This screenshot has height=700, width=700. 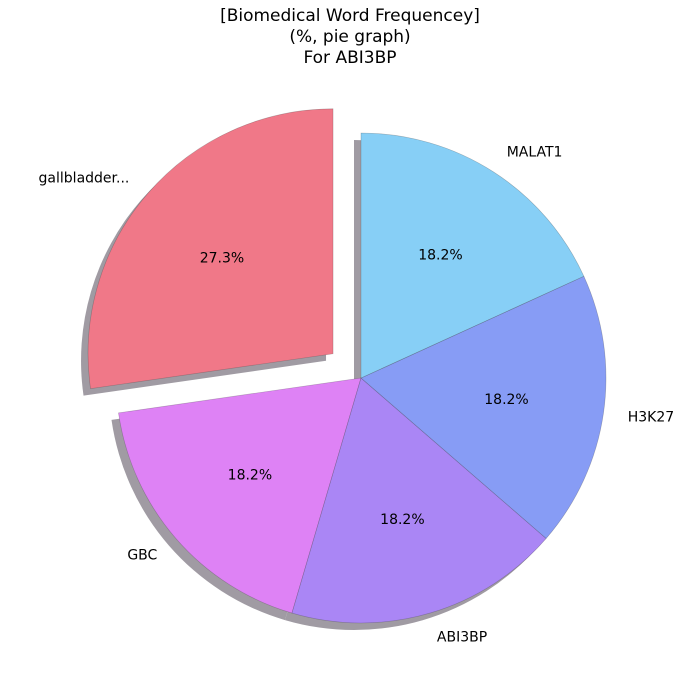 I want to click on chart-title-line-3: For ABI3BP, so click(x=350, y=58).